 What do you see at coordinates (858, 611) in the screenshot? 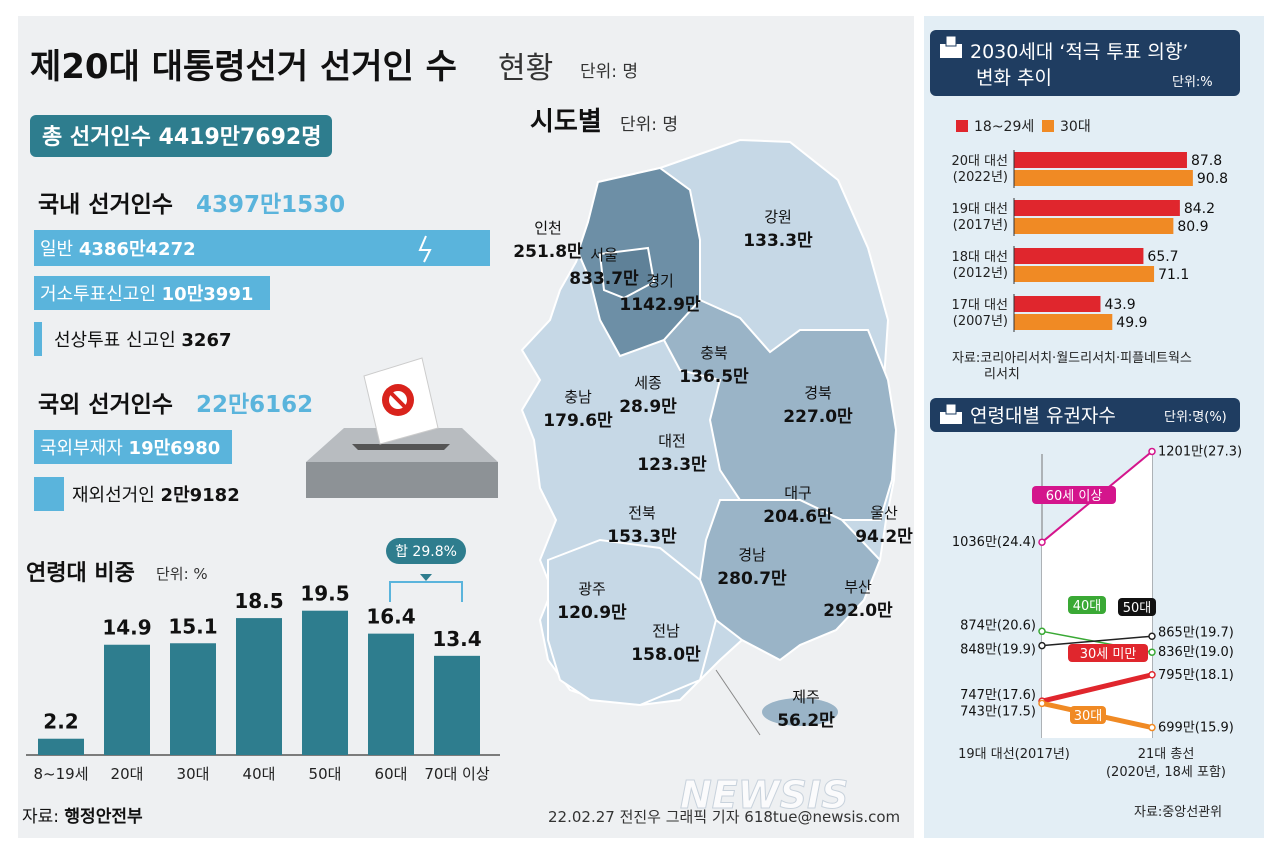
I see `map-region-value-13: 292.0만` at bounding box center [858, 611].